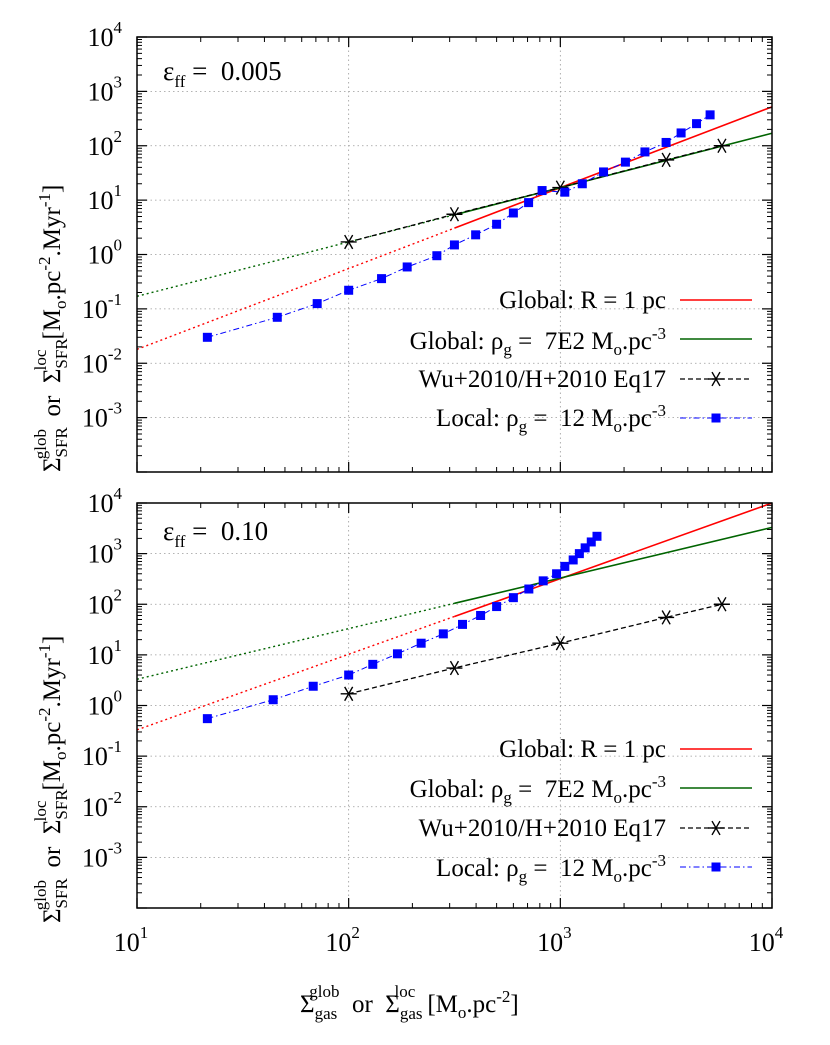 This screenshot has width=830, height=1045. What do you see at coordinates (542, 379) in the screenshot?
I see `legend-entry-wu2010: Wu+2010/H+2010 Eq17` at bounding box center [542, 379].